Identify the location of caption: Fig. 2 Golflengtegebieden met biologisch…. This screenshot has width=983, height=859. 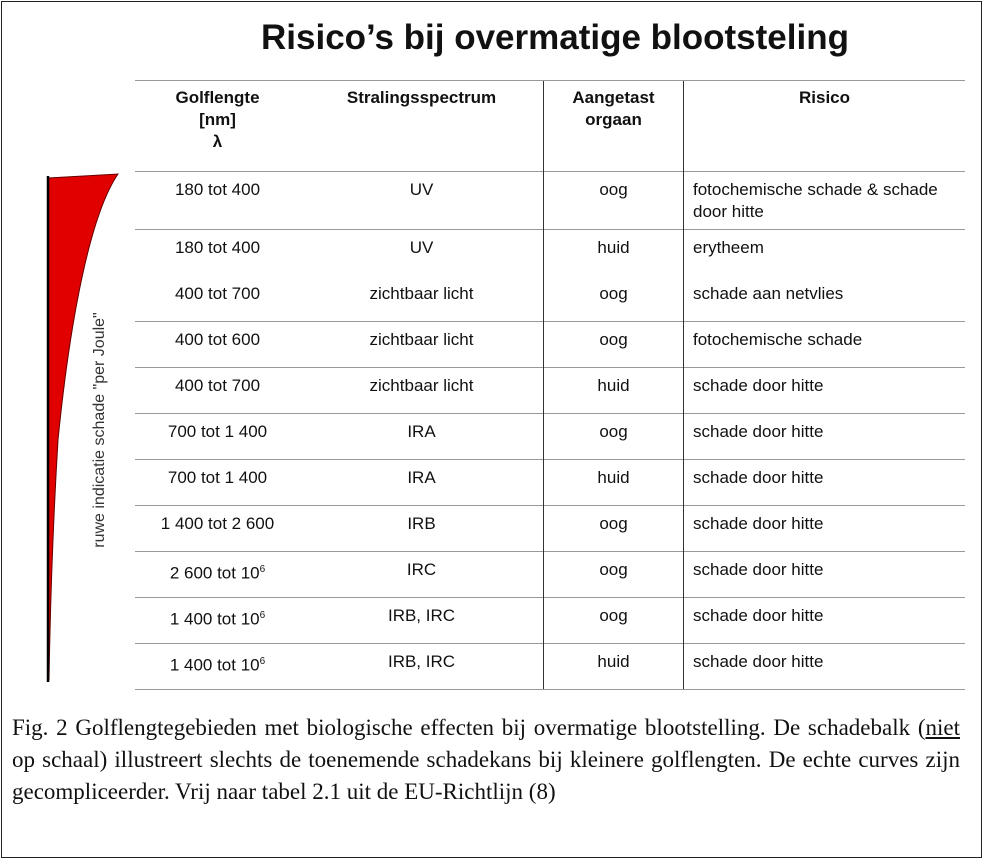
(486, 760).